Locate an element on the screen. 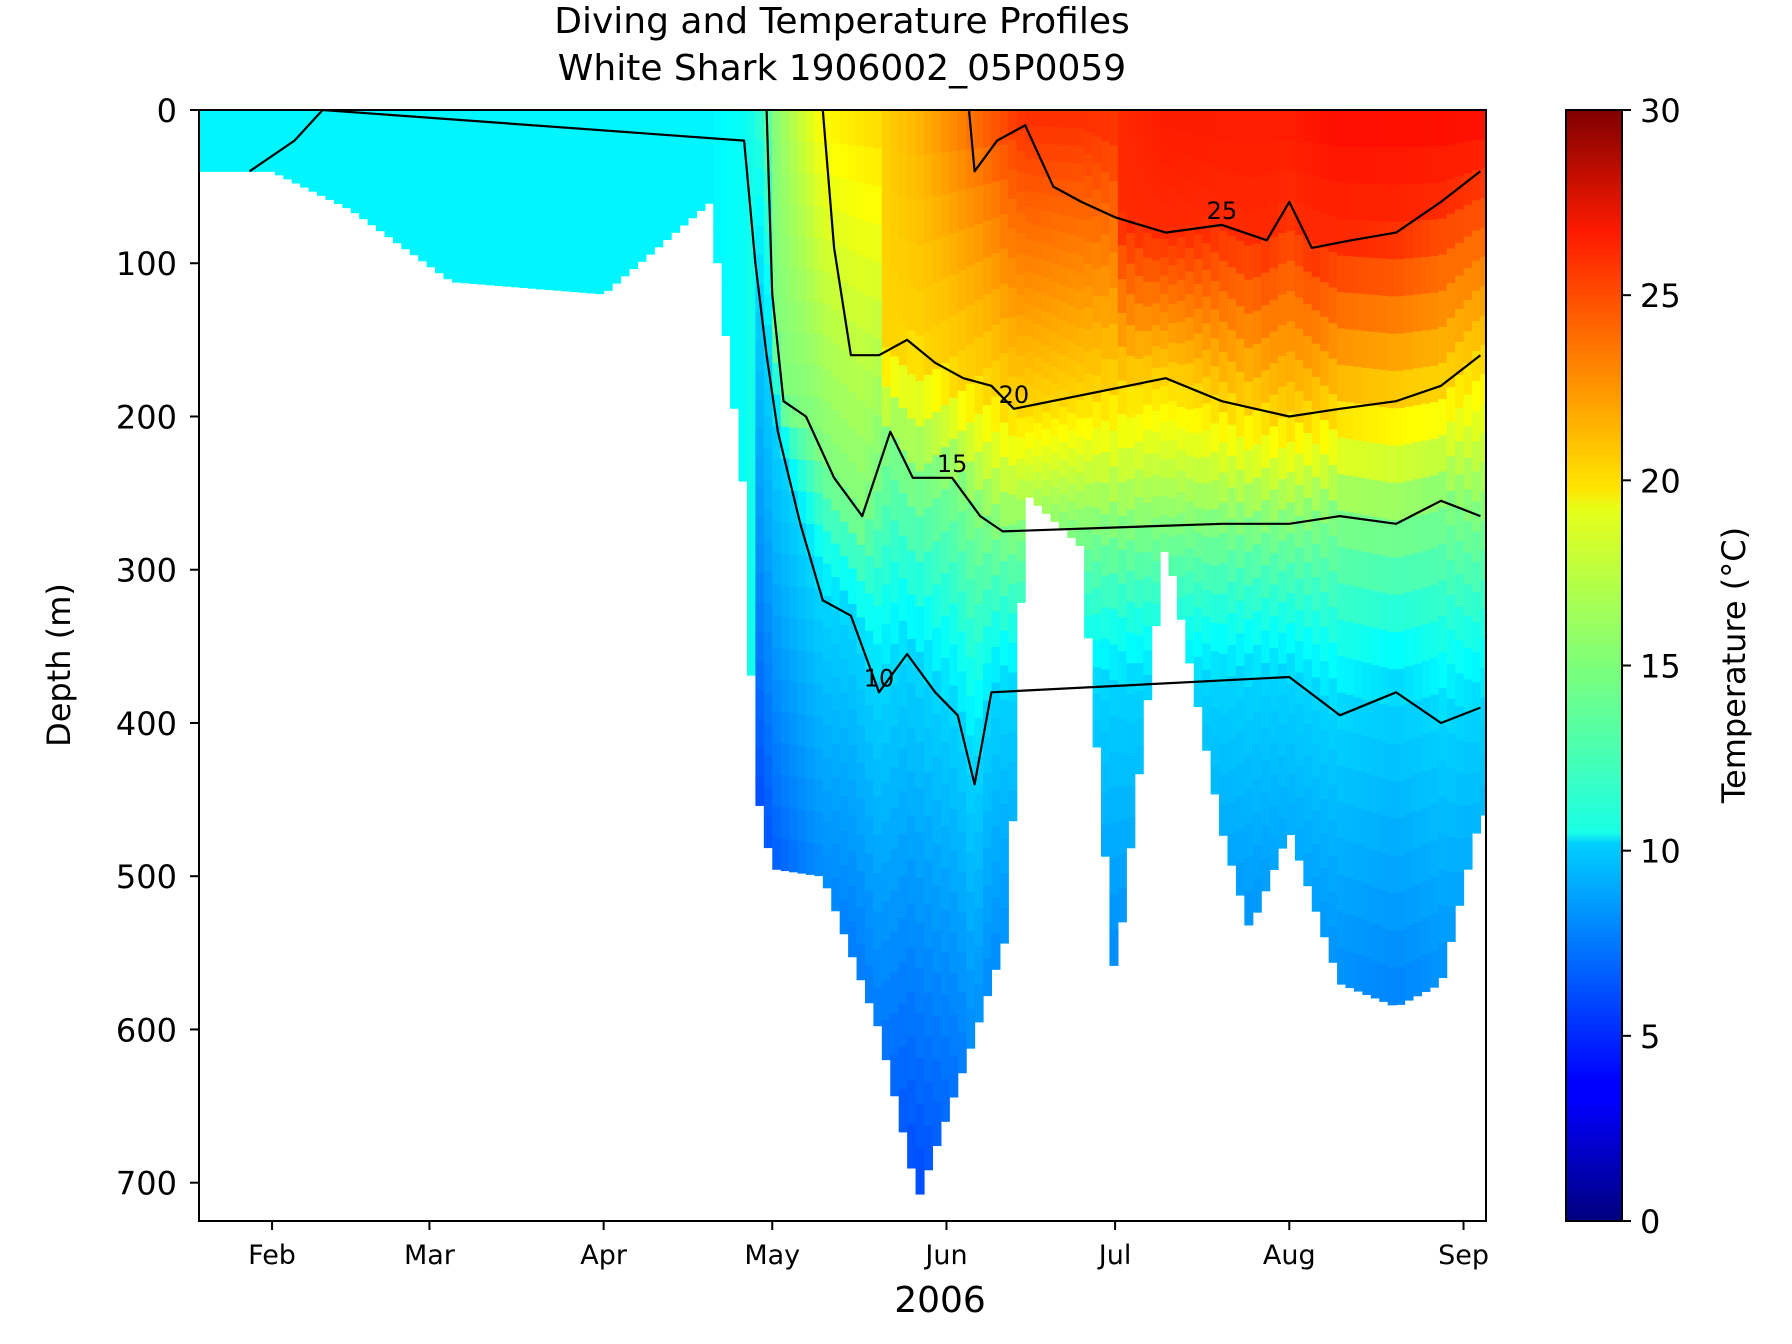 The image size is (1792, 1344). x-tick-label-Sep: Sep is located at coordinates (1463, 1255).